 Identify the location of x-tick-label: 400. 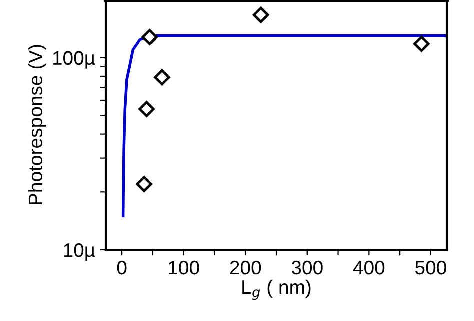
(369, 267).